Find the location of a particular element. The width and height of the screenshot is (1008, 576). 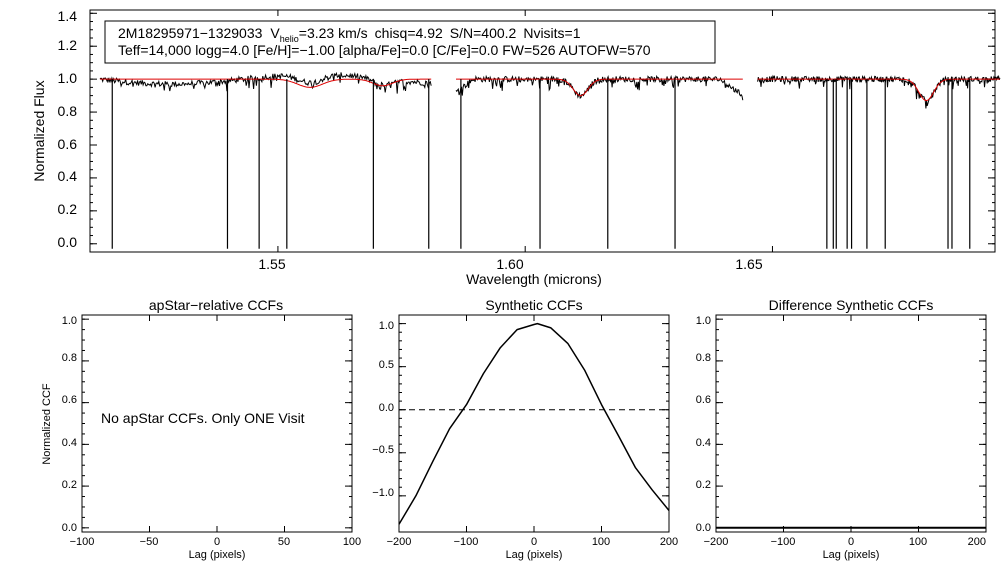

synthetic-y-tick-label: 0.5 is located at coordinates (386, 365).